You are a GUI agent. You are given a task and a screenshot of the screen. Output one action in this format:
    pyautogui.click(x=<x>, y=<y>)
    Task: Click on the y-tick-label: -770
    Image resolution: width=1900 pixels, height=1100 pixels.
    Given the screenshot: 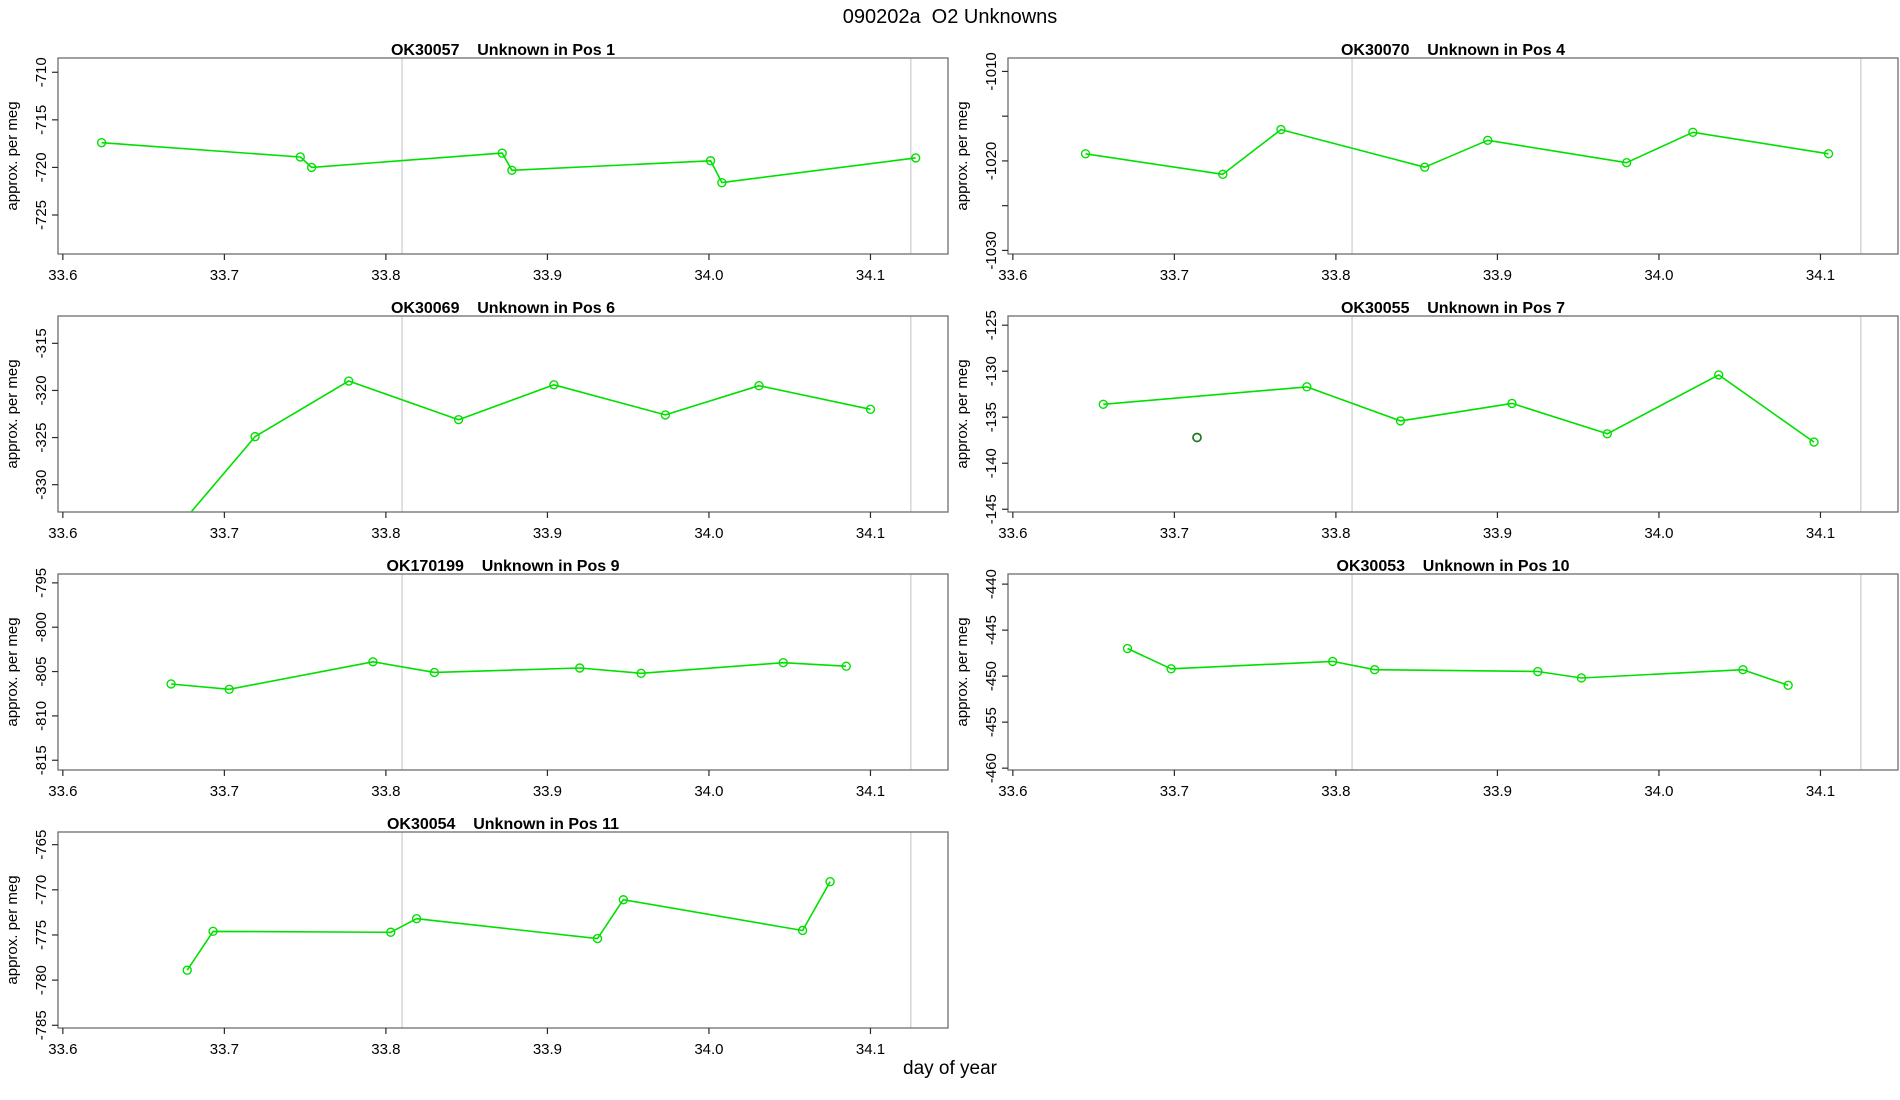 What is the action you would take?
    pyautogui.click(x=41, y=890)
    